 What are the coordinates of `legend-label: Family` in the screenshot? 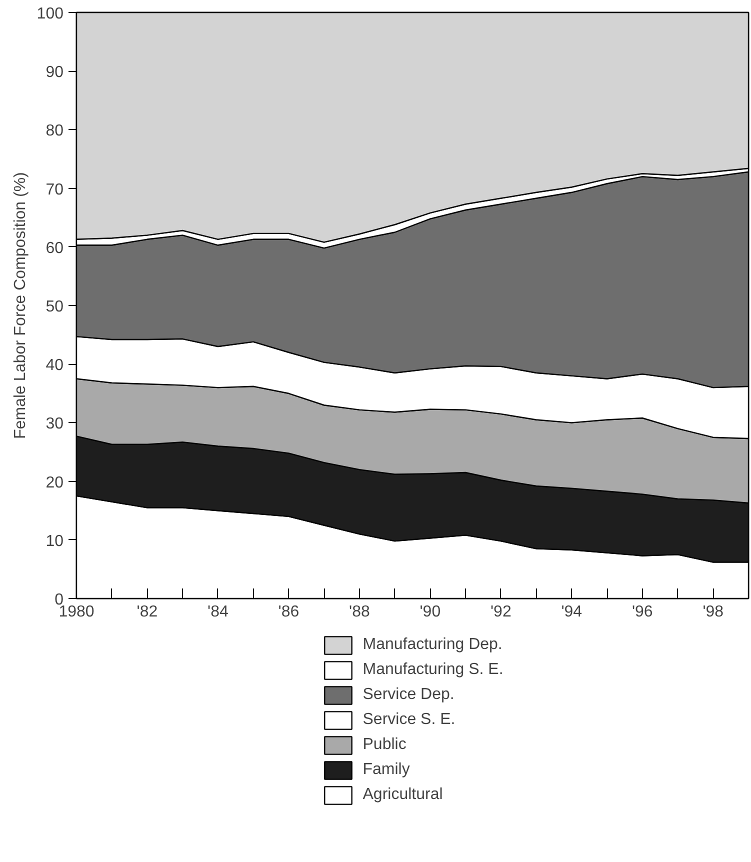 It's located at (386, 770).